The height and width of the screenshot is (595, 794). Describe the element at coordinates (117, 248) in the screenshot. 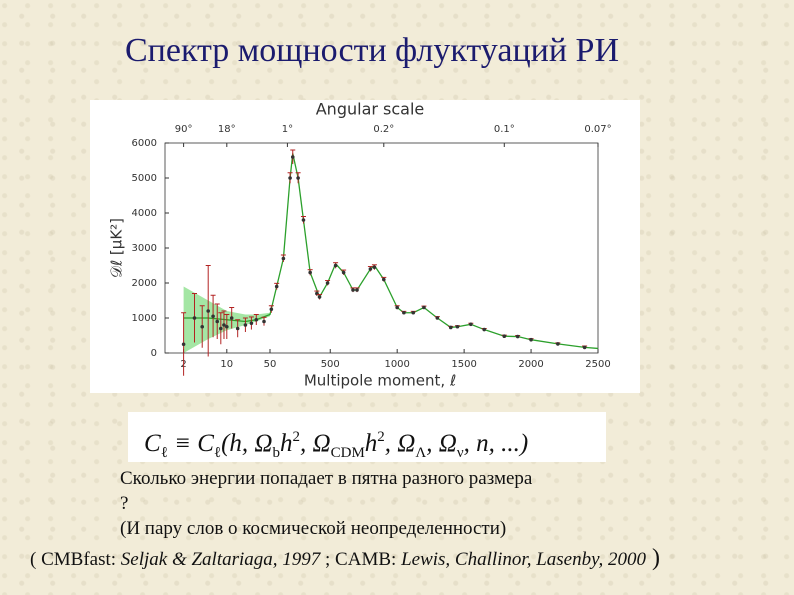

I see `y-axis-title: 𝒟ℓ [μK²]` at that location.